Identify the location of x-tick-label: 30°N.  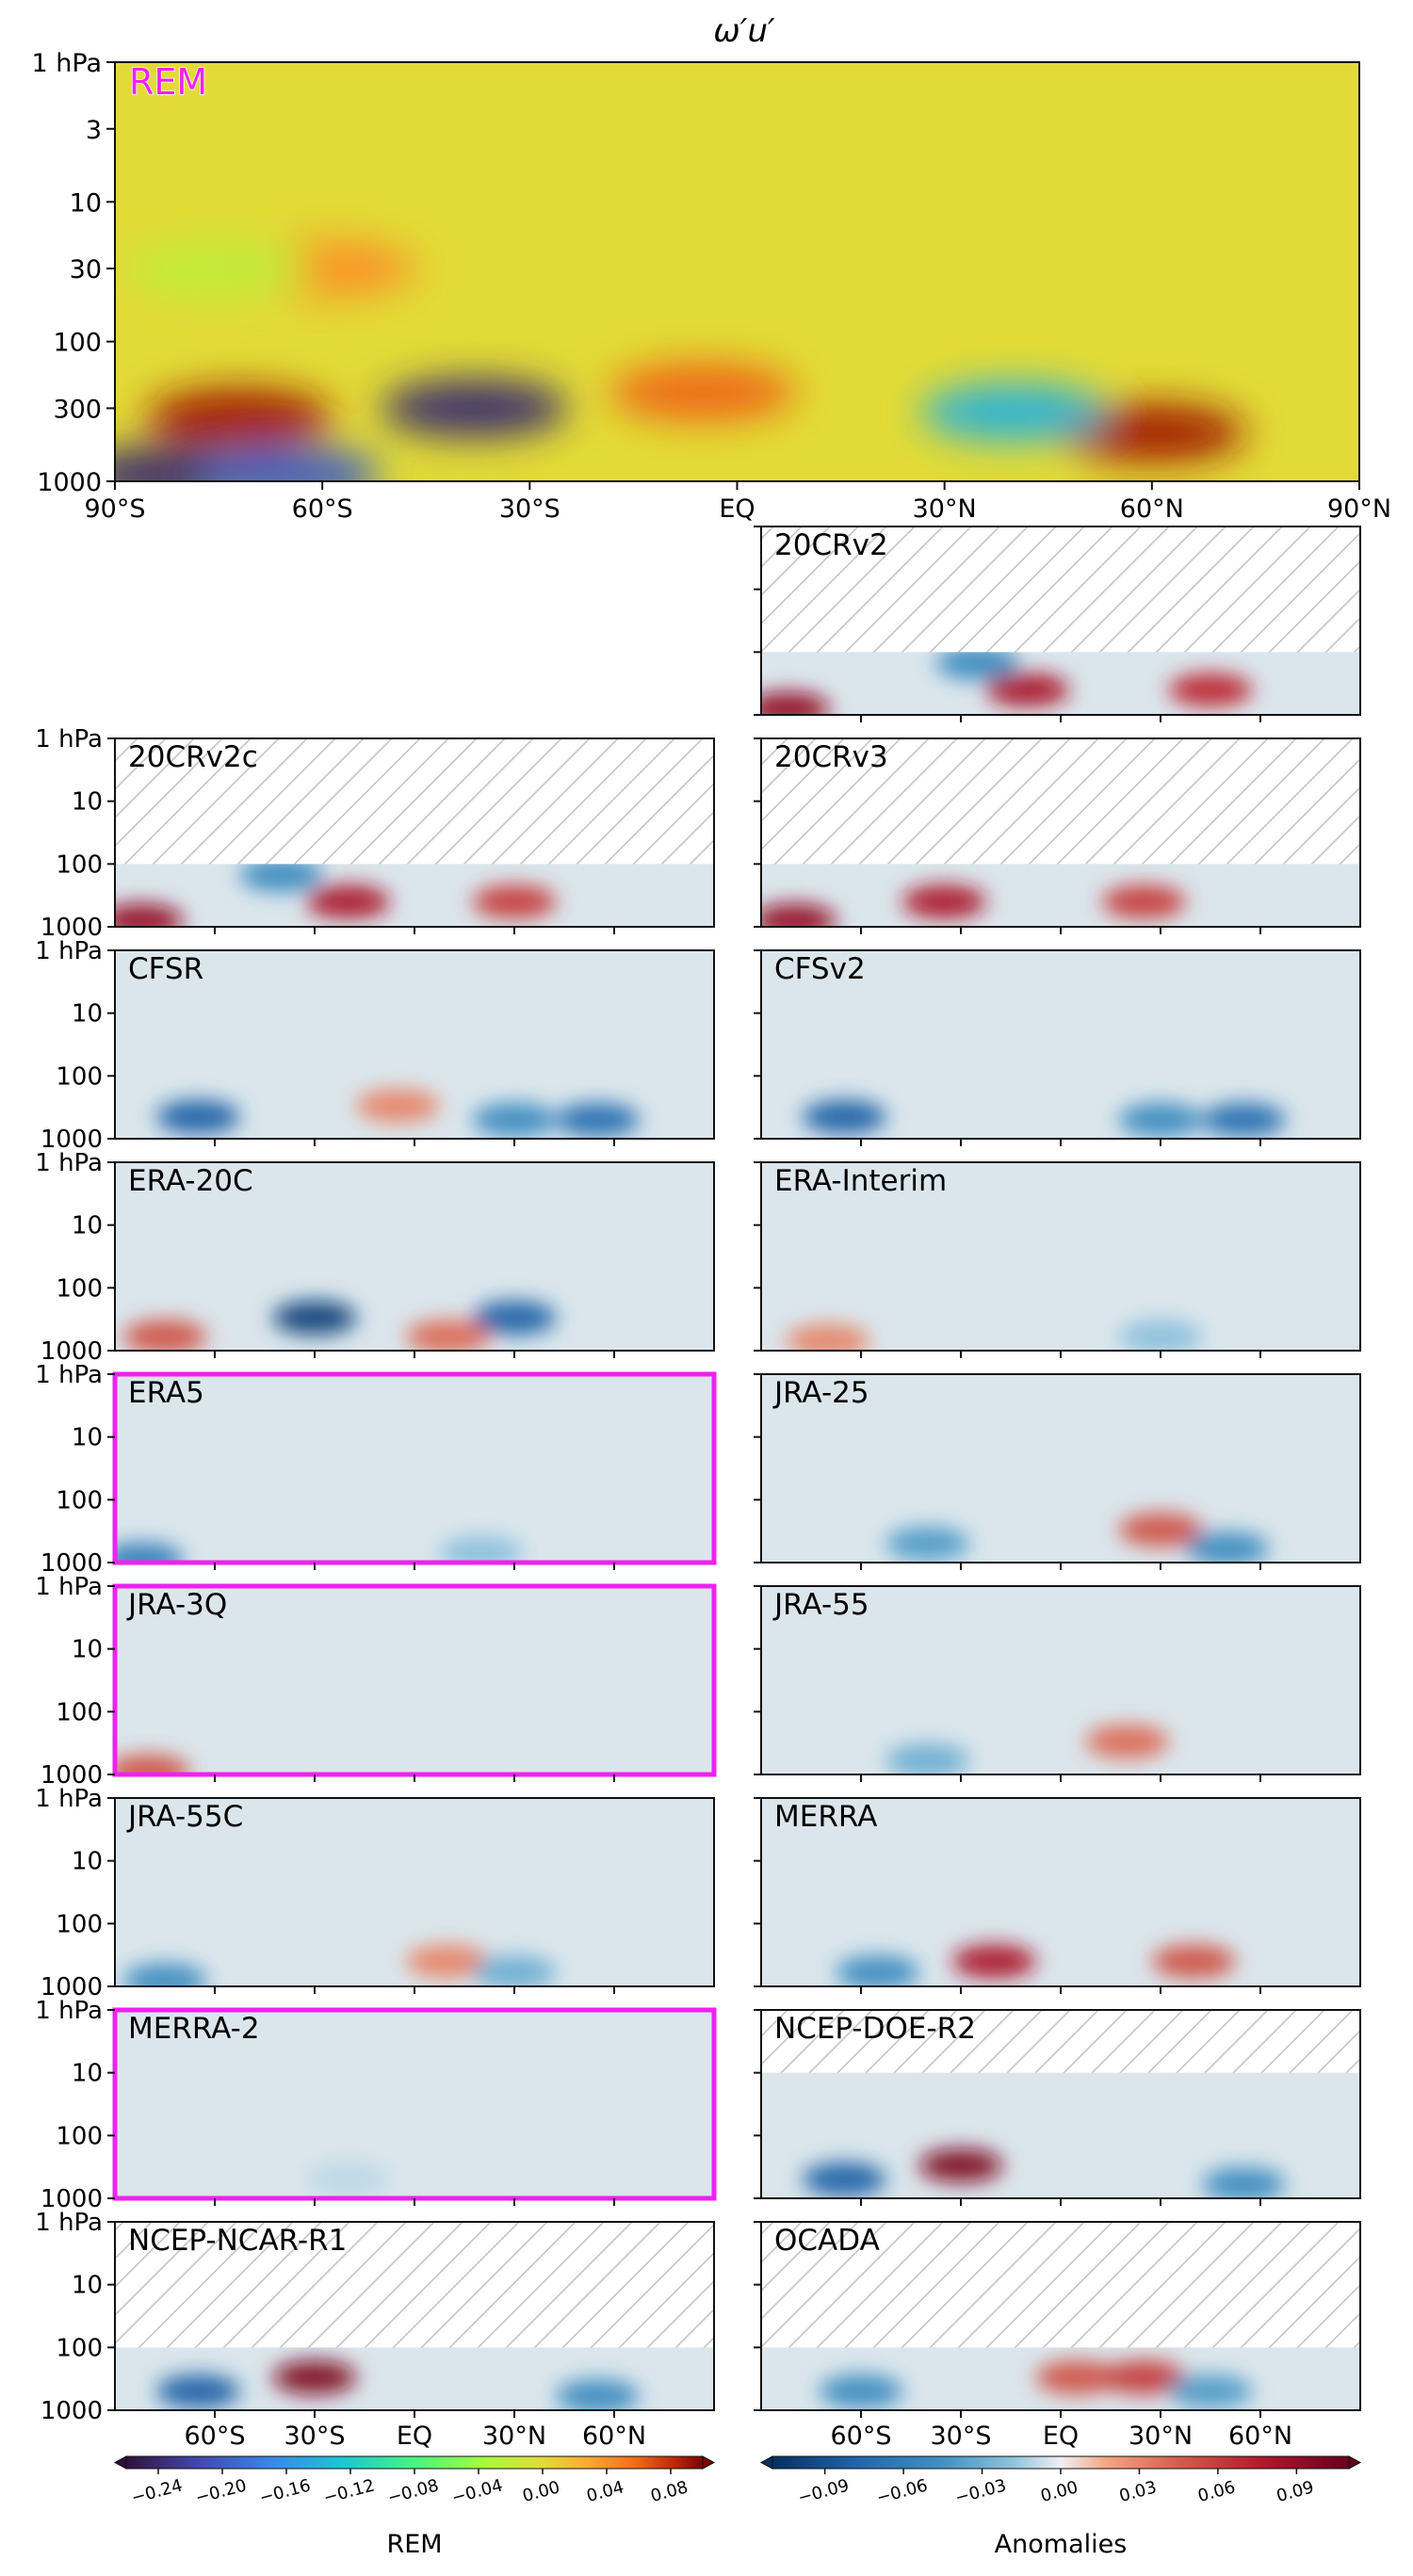
(1161, 2436).